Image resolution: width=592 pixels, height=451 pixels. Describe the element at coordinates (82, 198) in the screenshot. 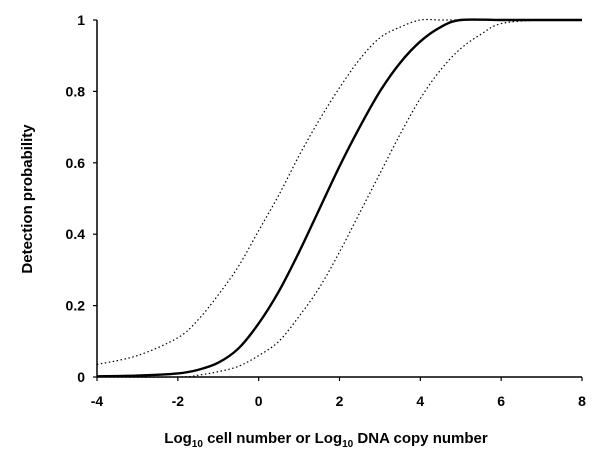

I see `y-axis: 0 0.2 0.4 0.6 0.8 1` at that location.